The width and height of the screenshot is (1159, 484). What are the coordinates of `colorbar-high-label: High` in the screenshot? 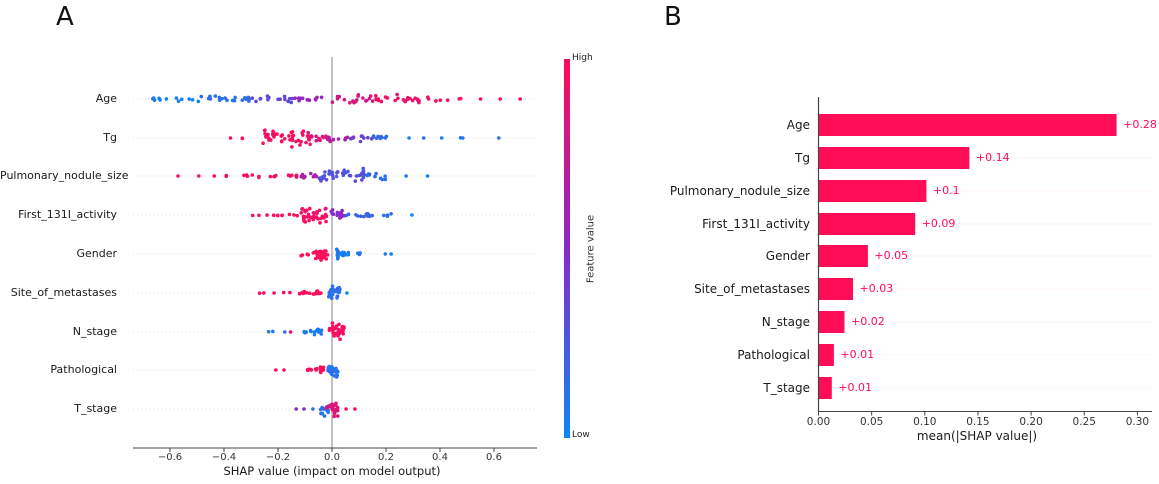 It's located at (582, 58).